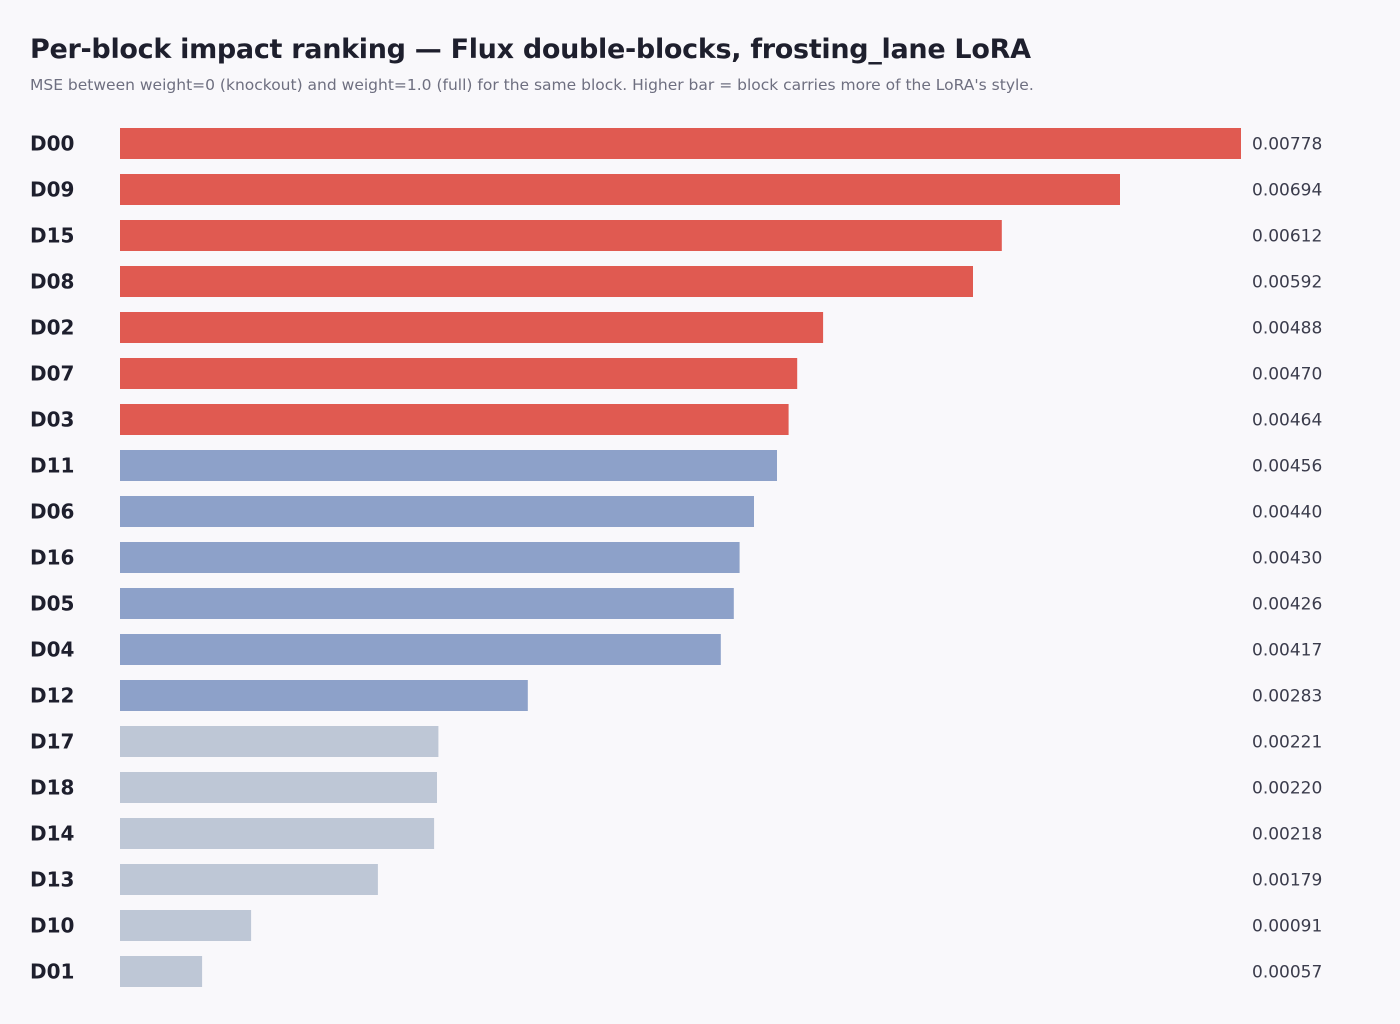 This screenshot has height=1024, width=1400. Describe the element at coordinates (1287, 973) in the screenshot. I see `value-label-d01: 0.00057` at that location.